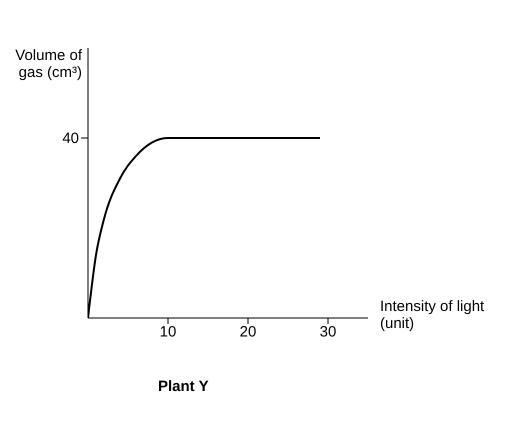  I want to click on x-axis-title: Intensity of light (unit), so click(433, 315).